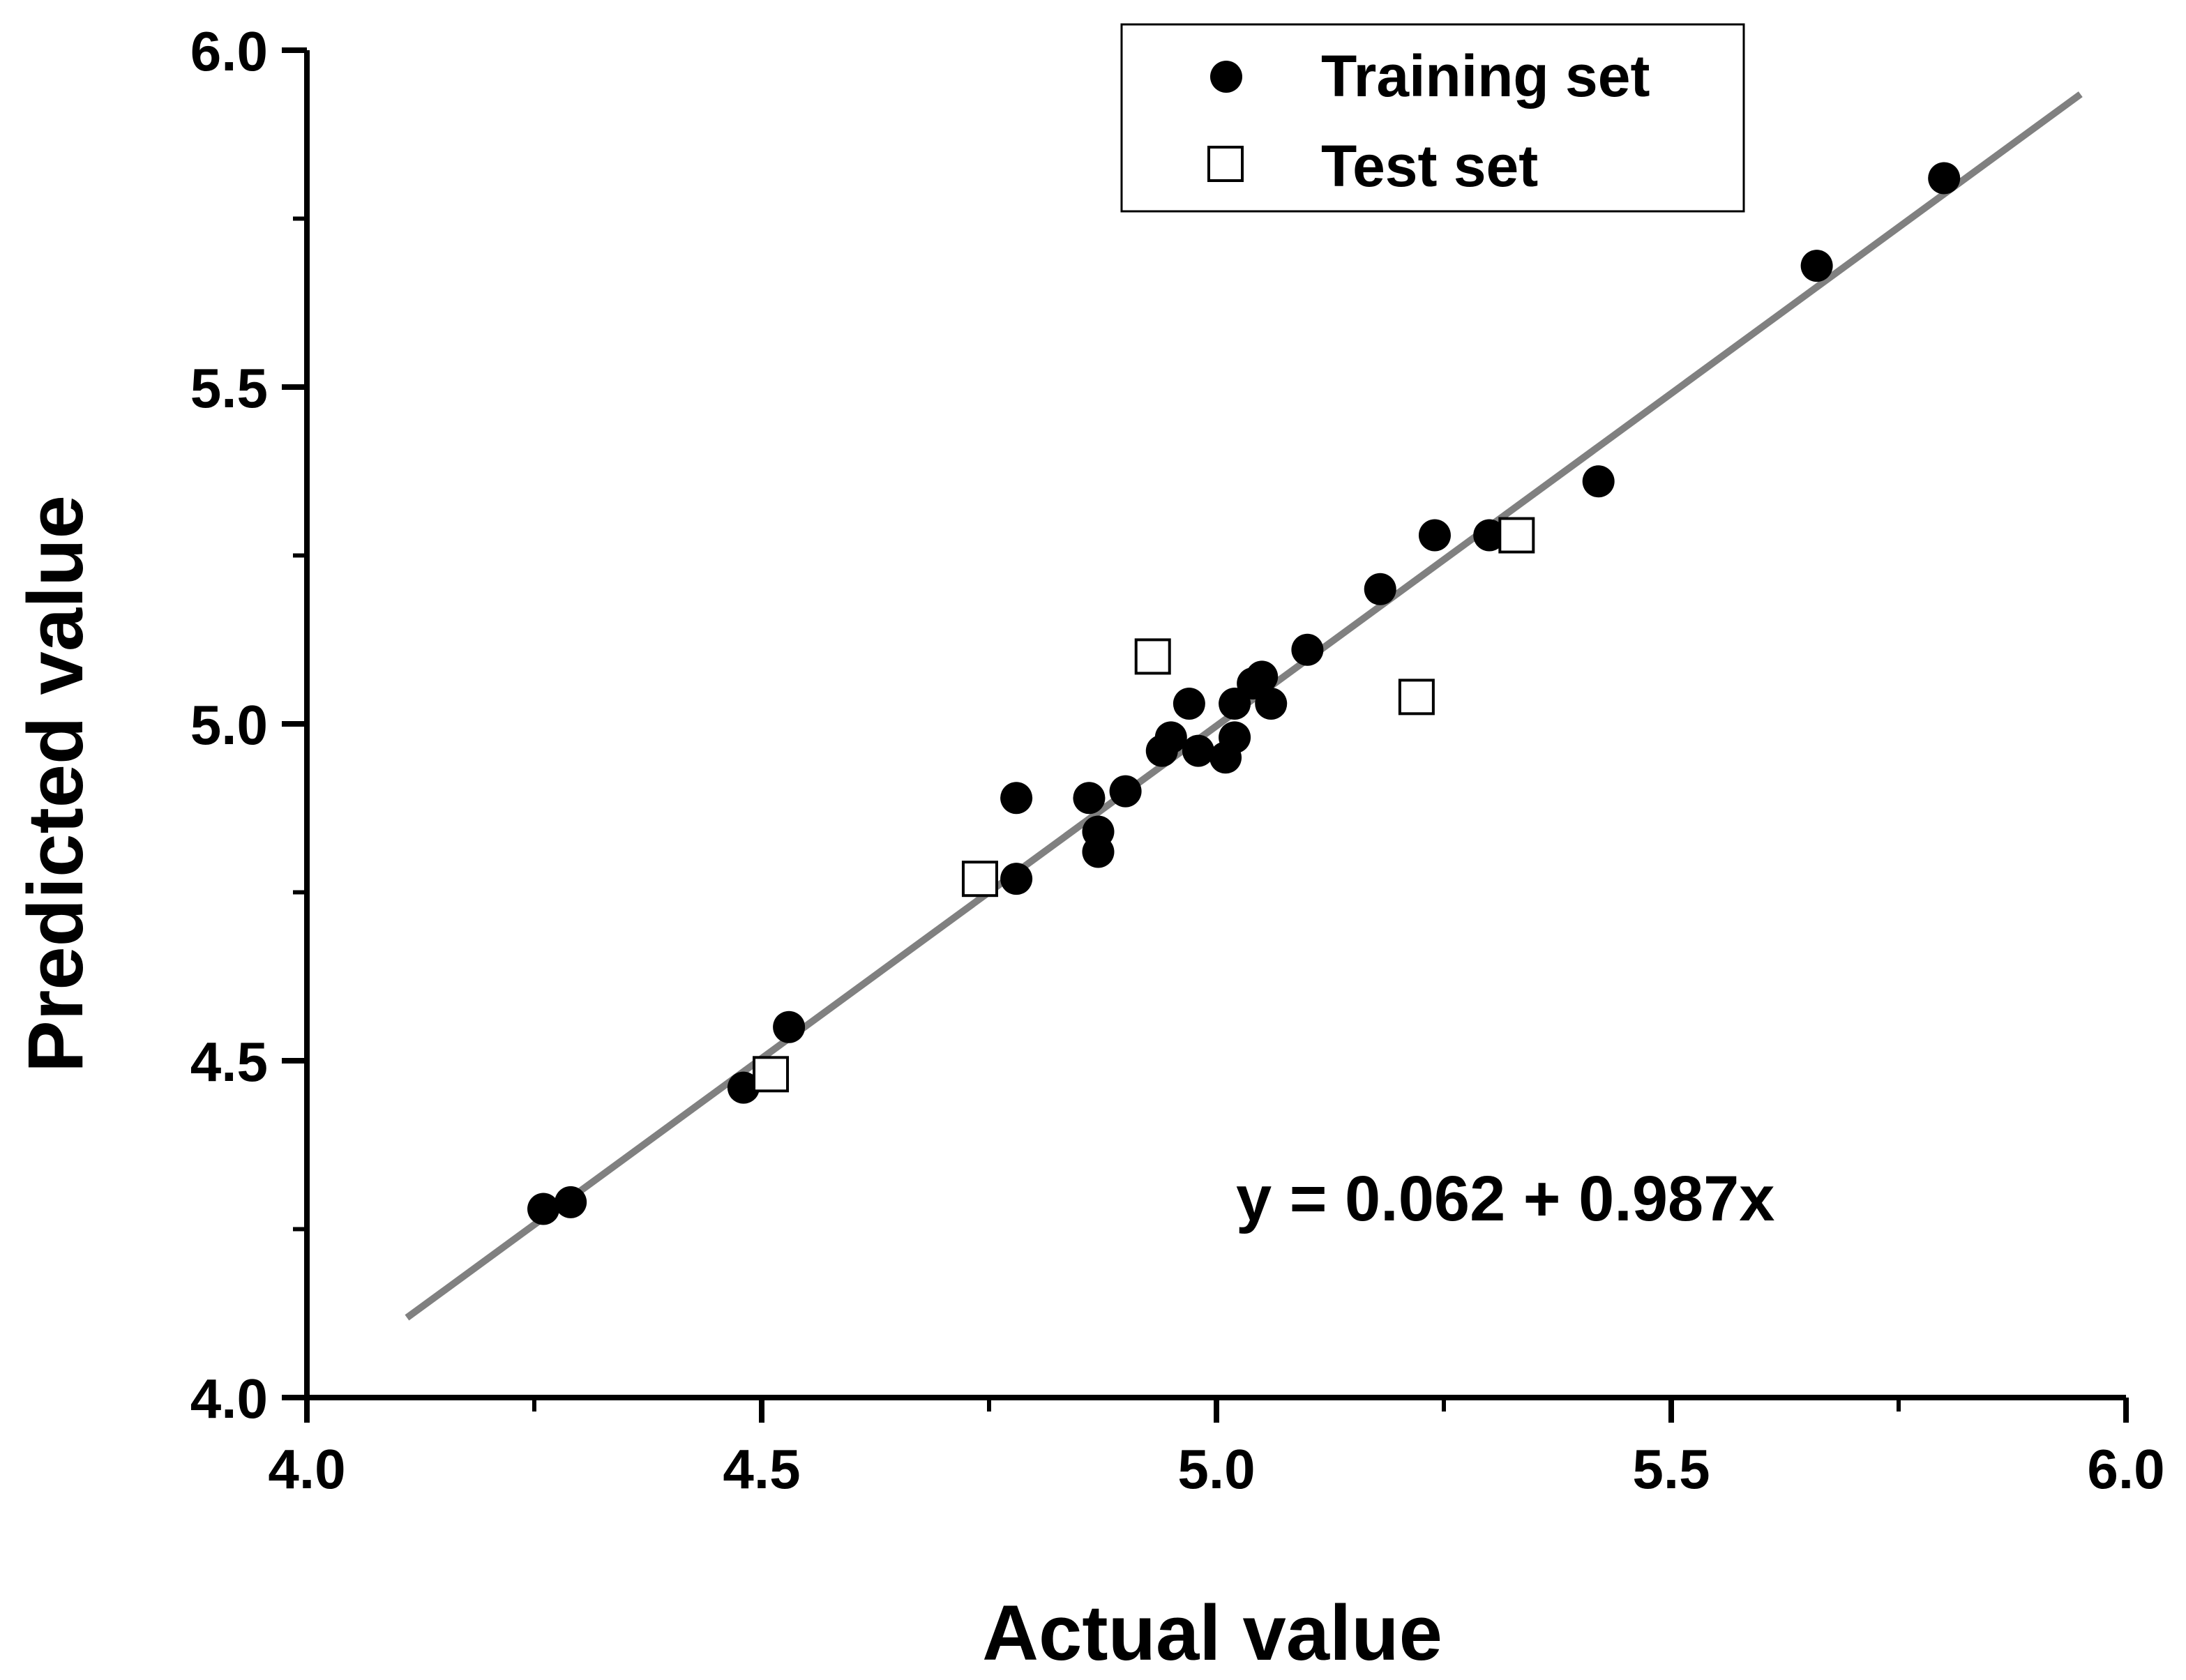 The height and width of the screenshot is (1680, 2186). Describe the element at coordinates (1212, 1633) in the screenshot. I see `x-axis-title: Actual value` at that location.